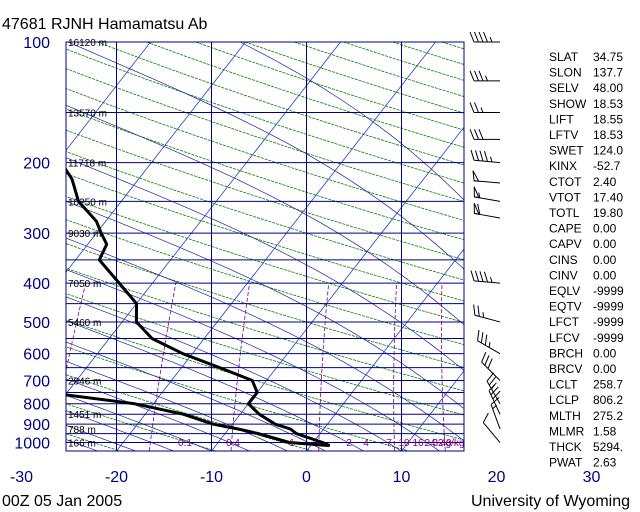 This screenshot has height=512, width=640. What do you see at coordinates (608, 416) in the screenshot?
I see `index-value: 275.2` at bounding box center [608, 416].